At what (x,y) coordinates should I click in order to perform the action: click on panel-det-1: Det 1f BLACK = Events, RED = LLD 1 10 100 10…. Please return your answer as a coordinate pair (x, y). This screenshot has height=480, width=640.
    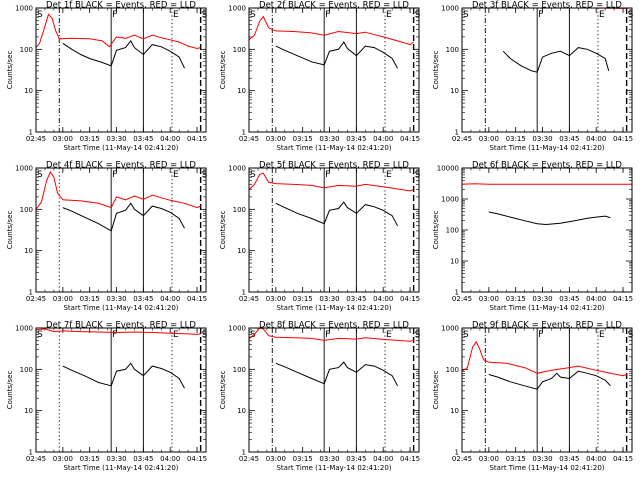
    Looking at the image, I should click on (107, 77).